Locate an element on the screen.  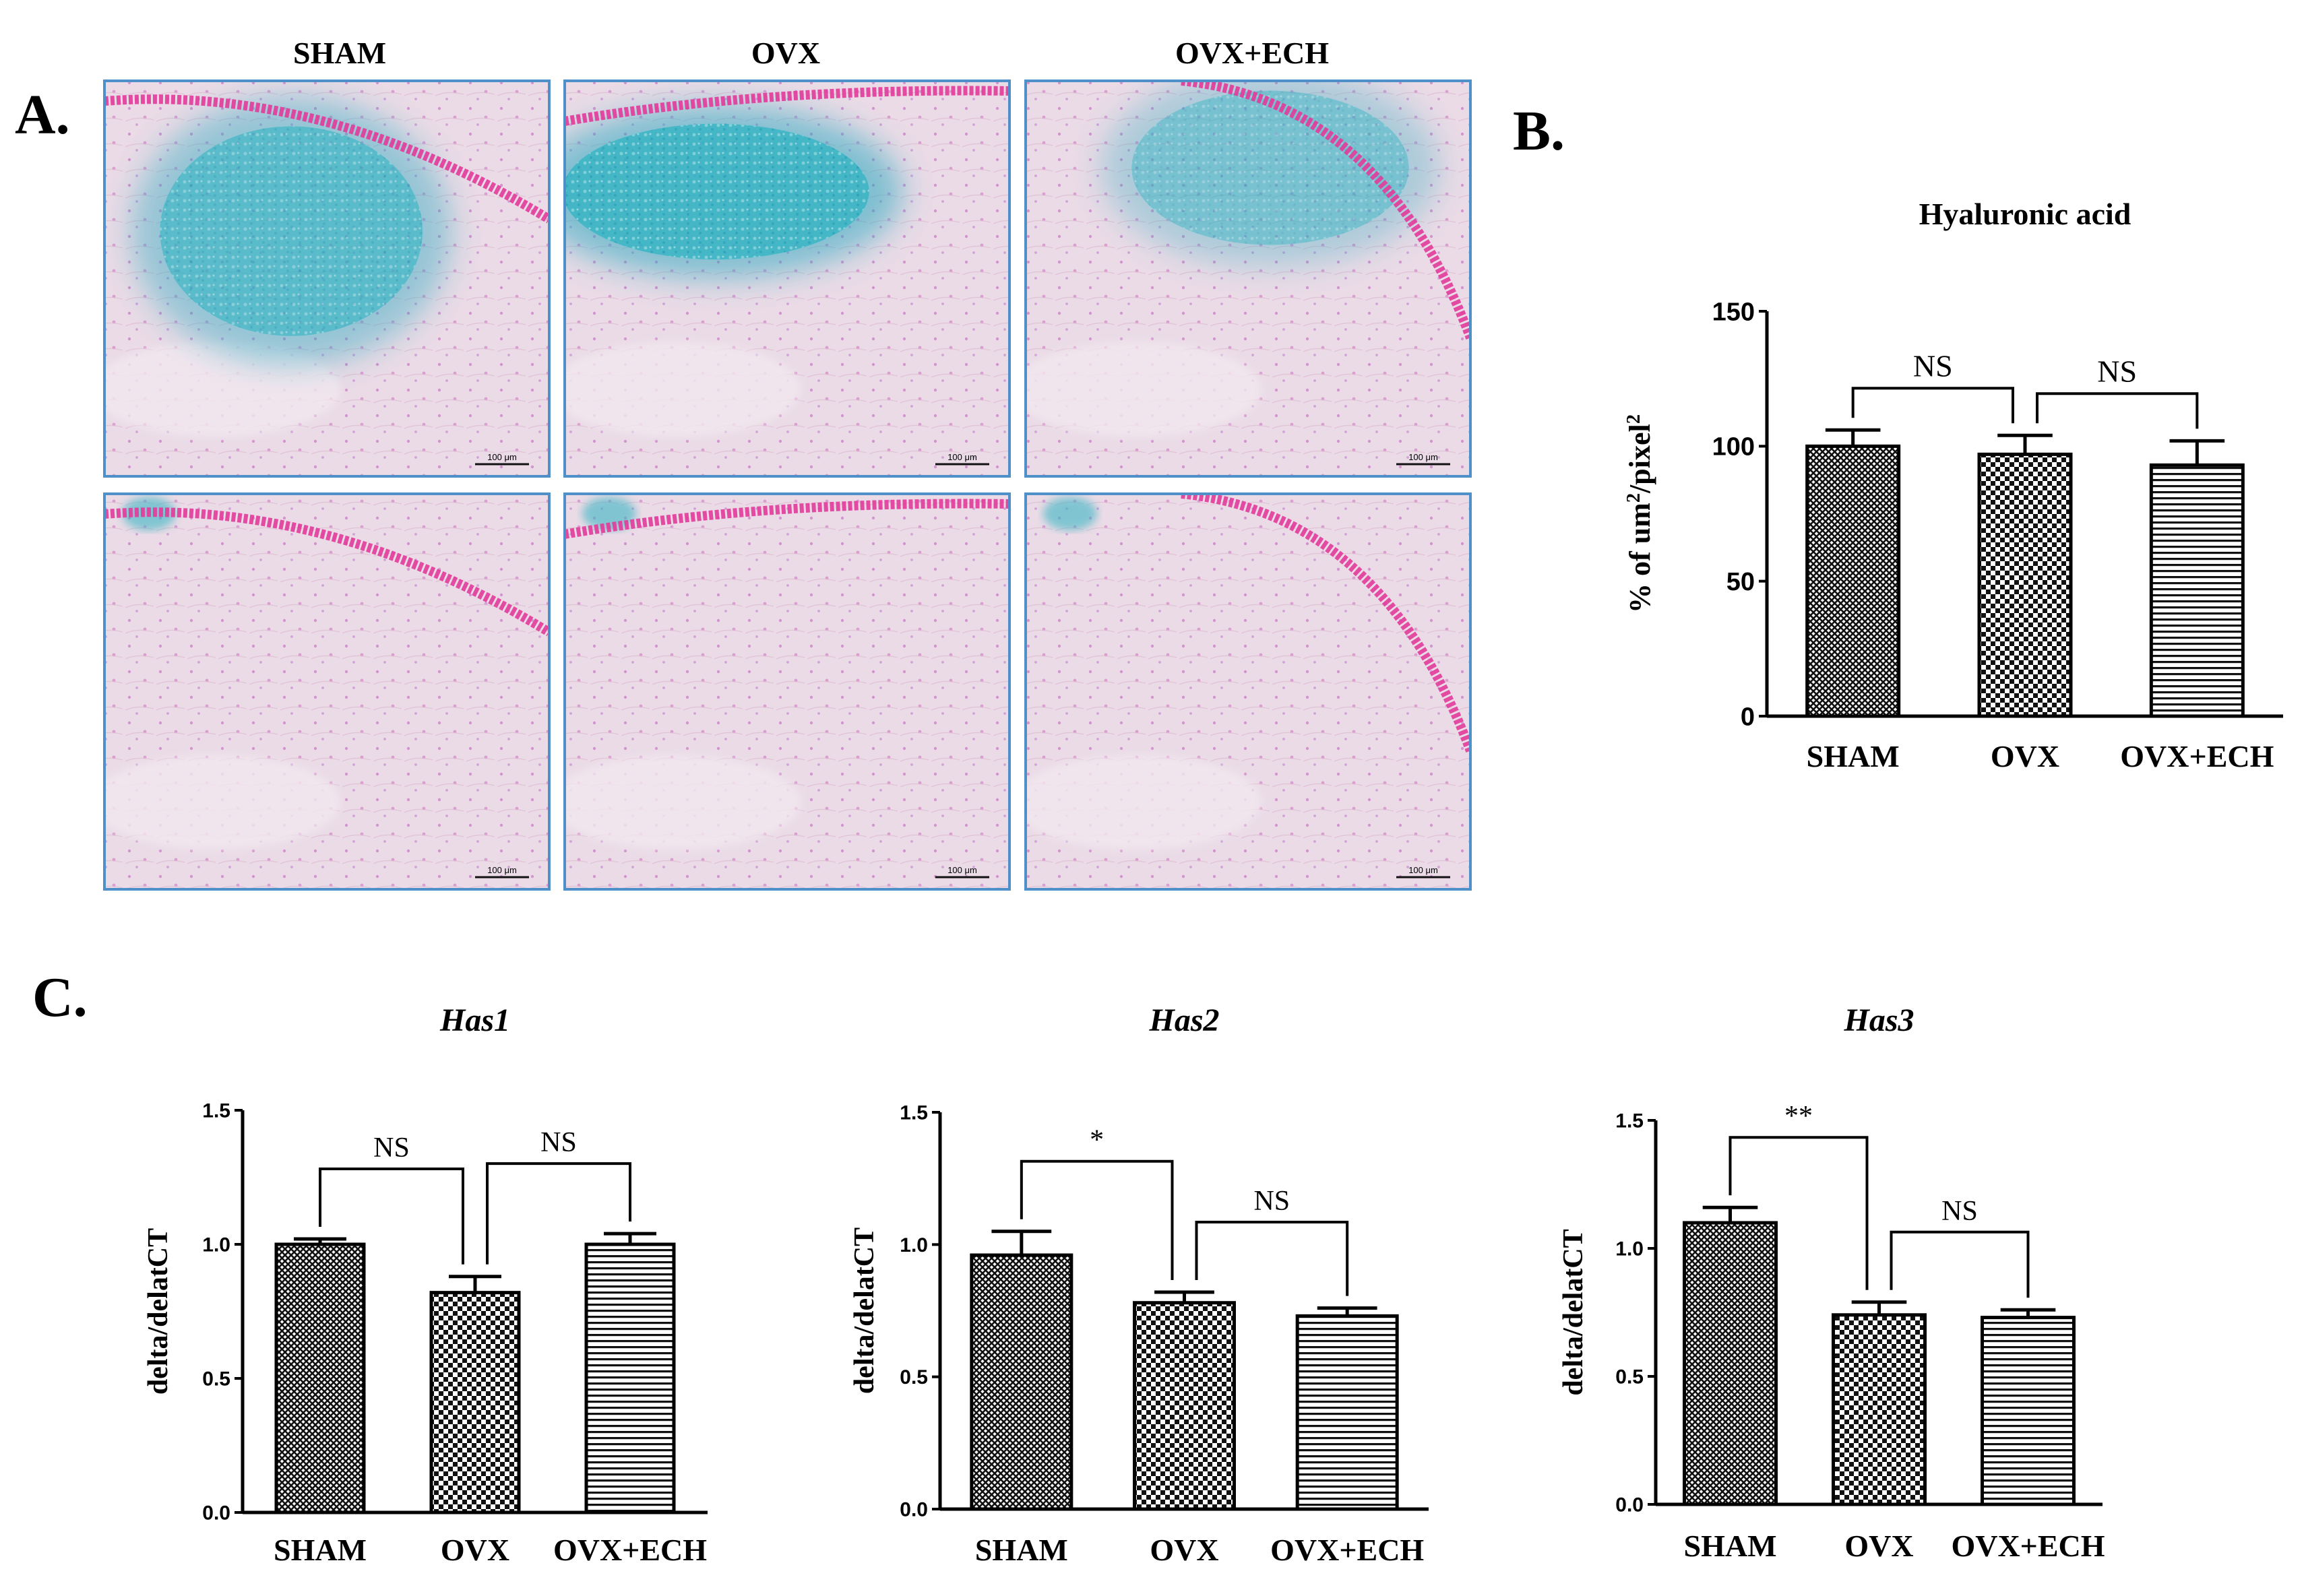
y-tick-label: 0 is located at coordinates (1748, 717).